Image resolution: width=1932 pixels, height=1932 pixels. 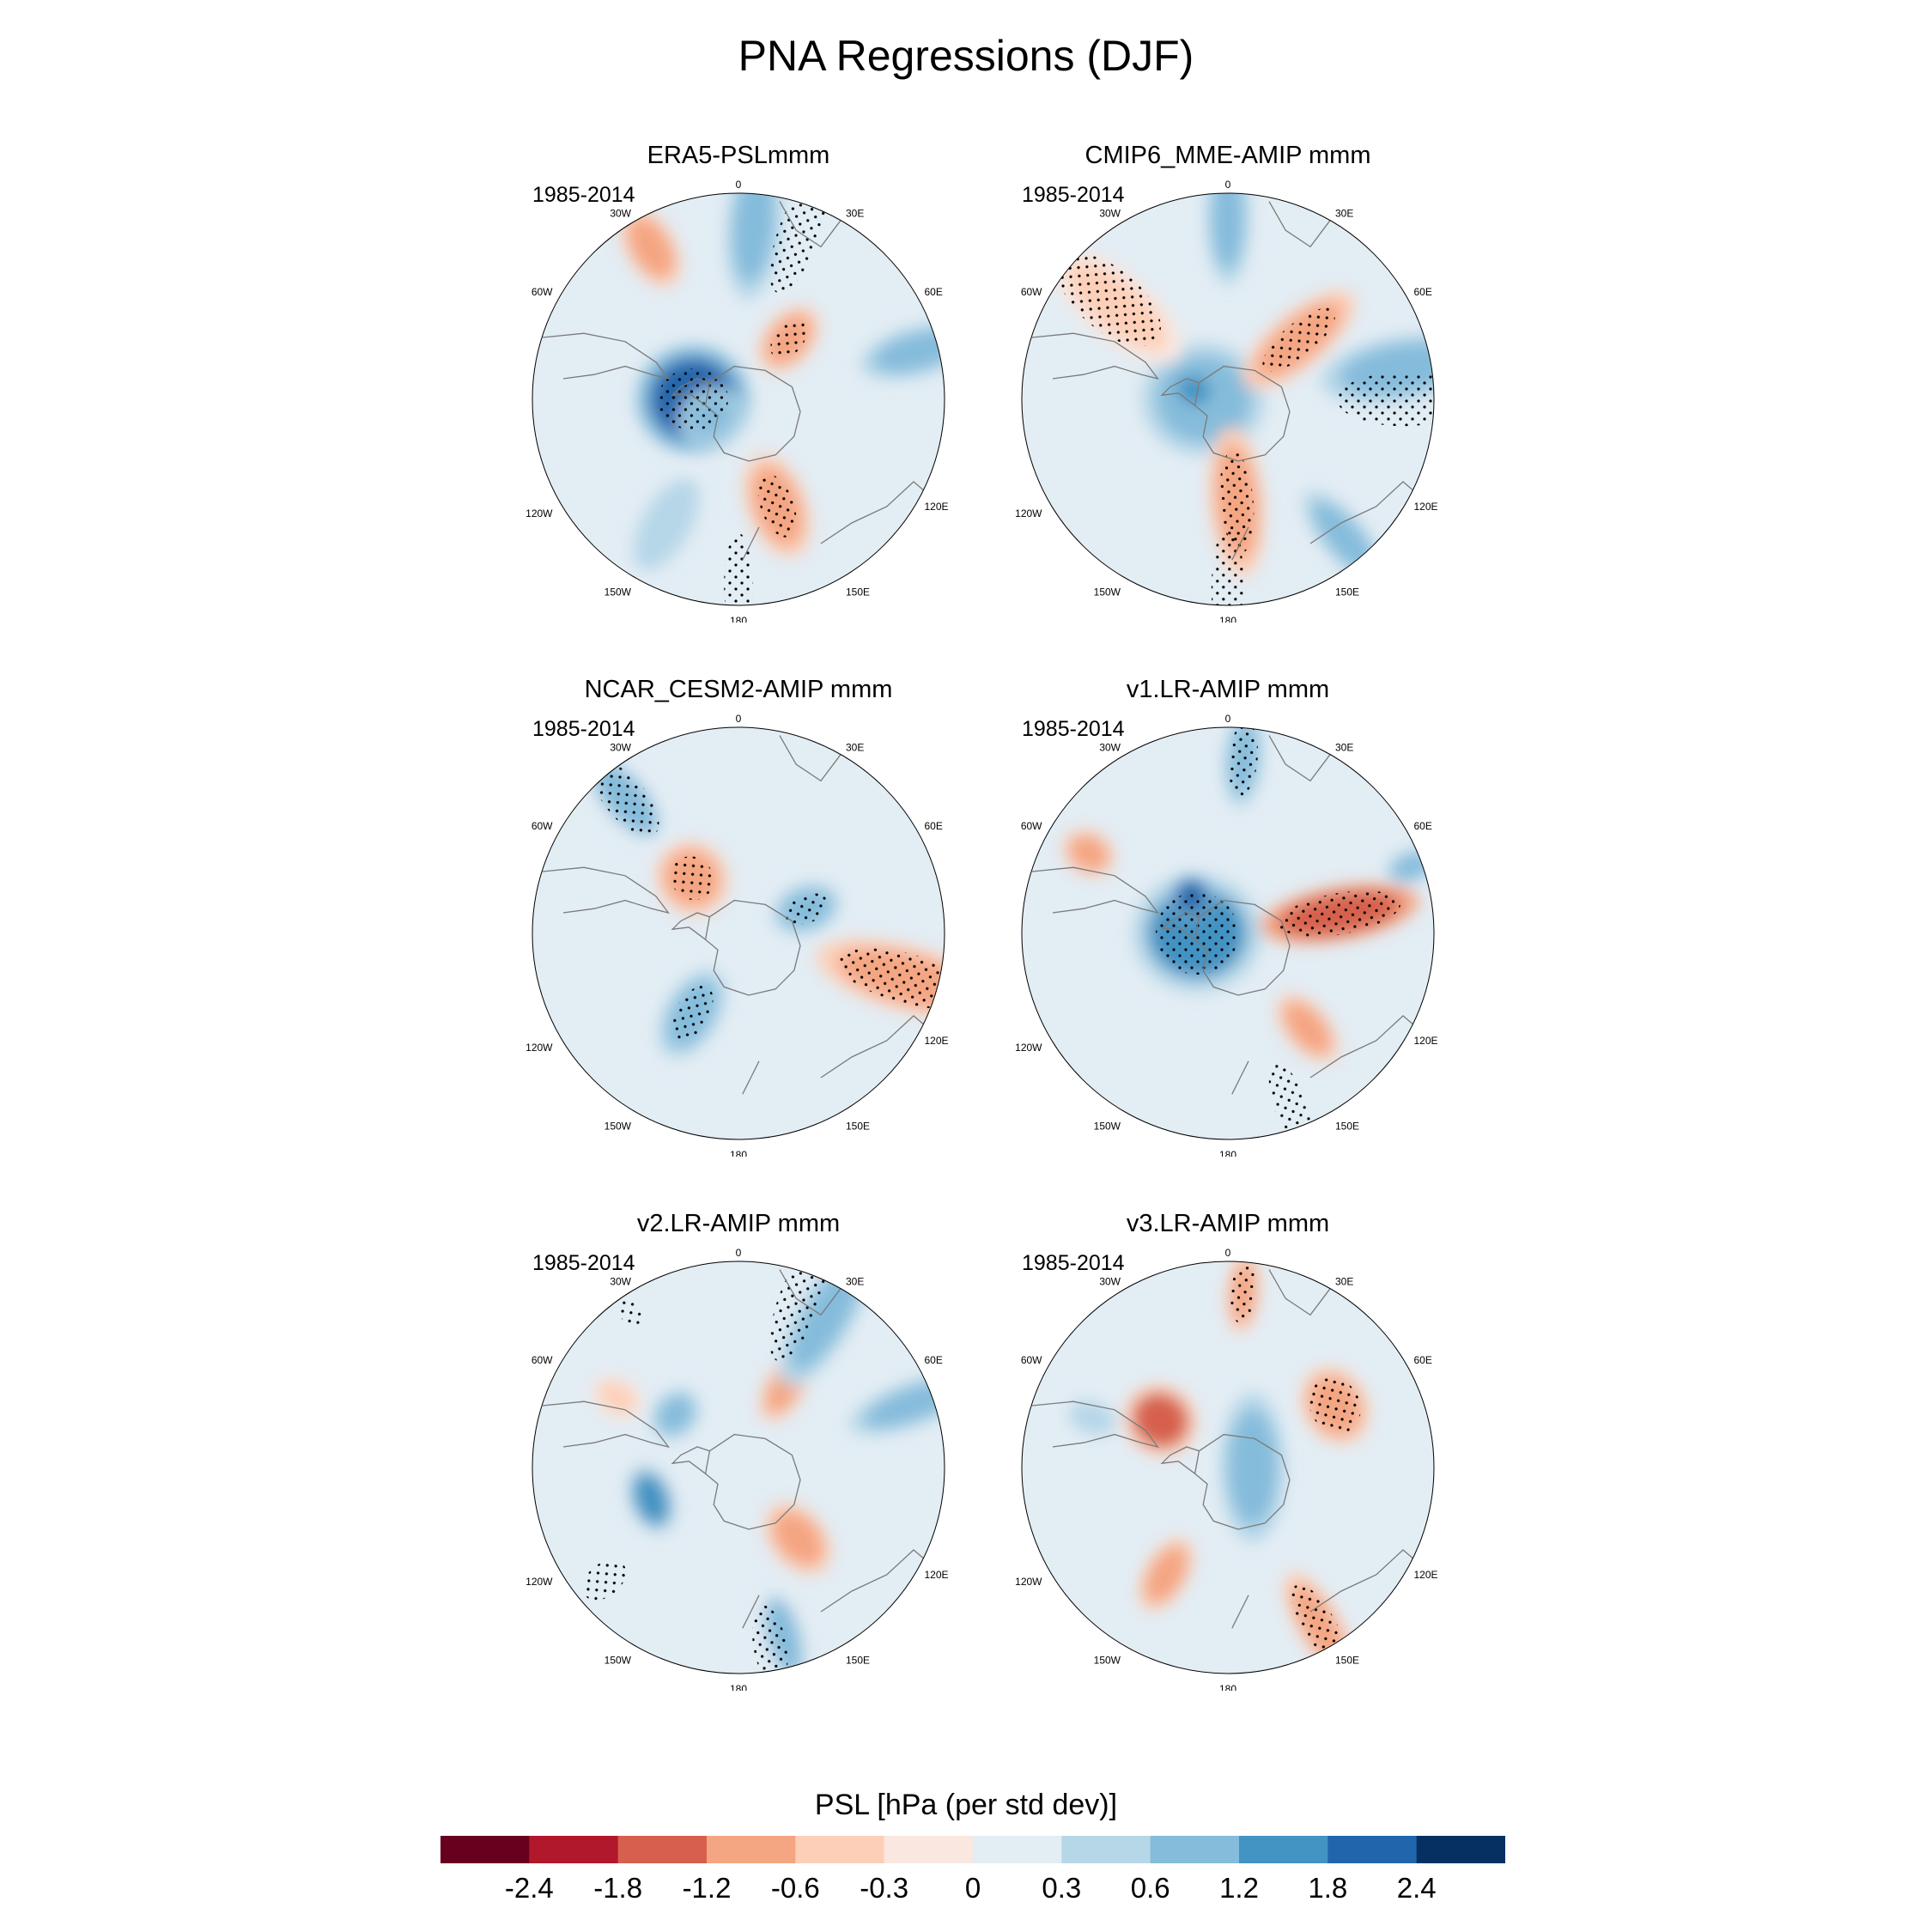 I want to click on colorbar: -2.4 -1.8 -1.2 -0.6 -0.3 0 0.3 0.6 1.2 1.8 2.4, so click(x=973, y=1870).